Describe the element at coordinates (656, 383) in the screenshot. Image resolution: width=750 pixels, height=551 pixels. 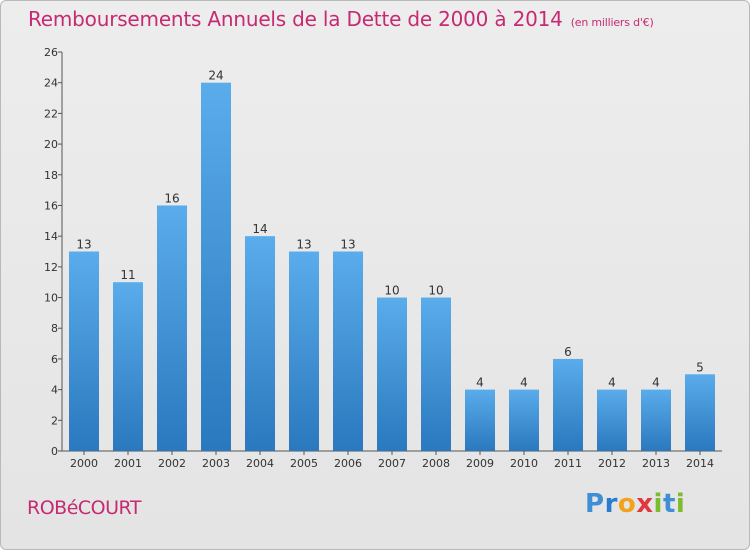
I see `data-label-2013: 4` at that location.